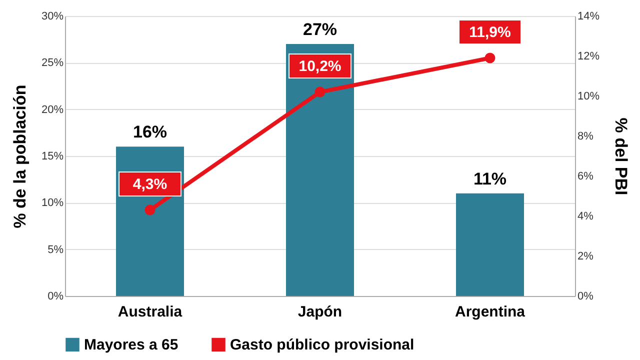  What do you see at coordinates (490, 178) in the screenshot?
I see `data-label: 11%` at bounding box center [490, 178].